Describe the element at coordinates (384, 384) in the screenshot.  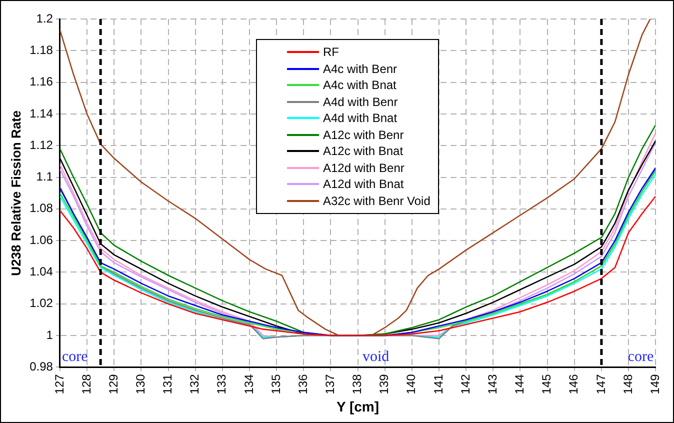
I see `x-tick-label: 139` at that location.